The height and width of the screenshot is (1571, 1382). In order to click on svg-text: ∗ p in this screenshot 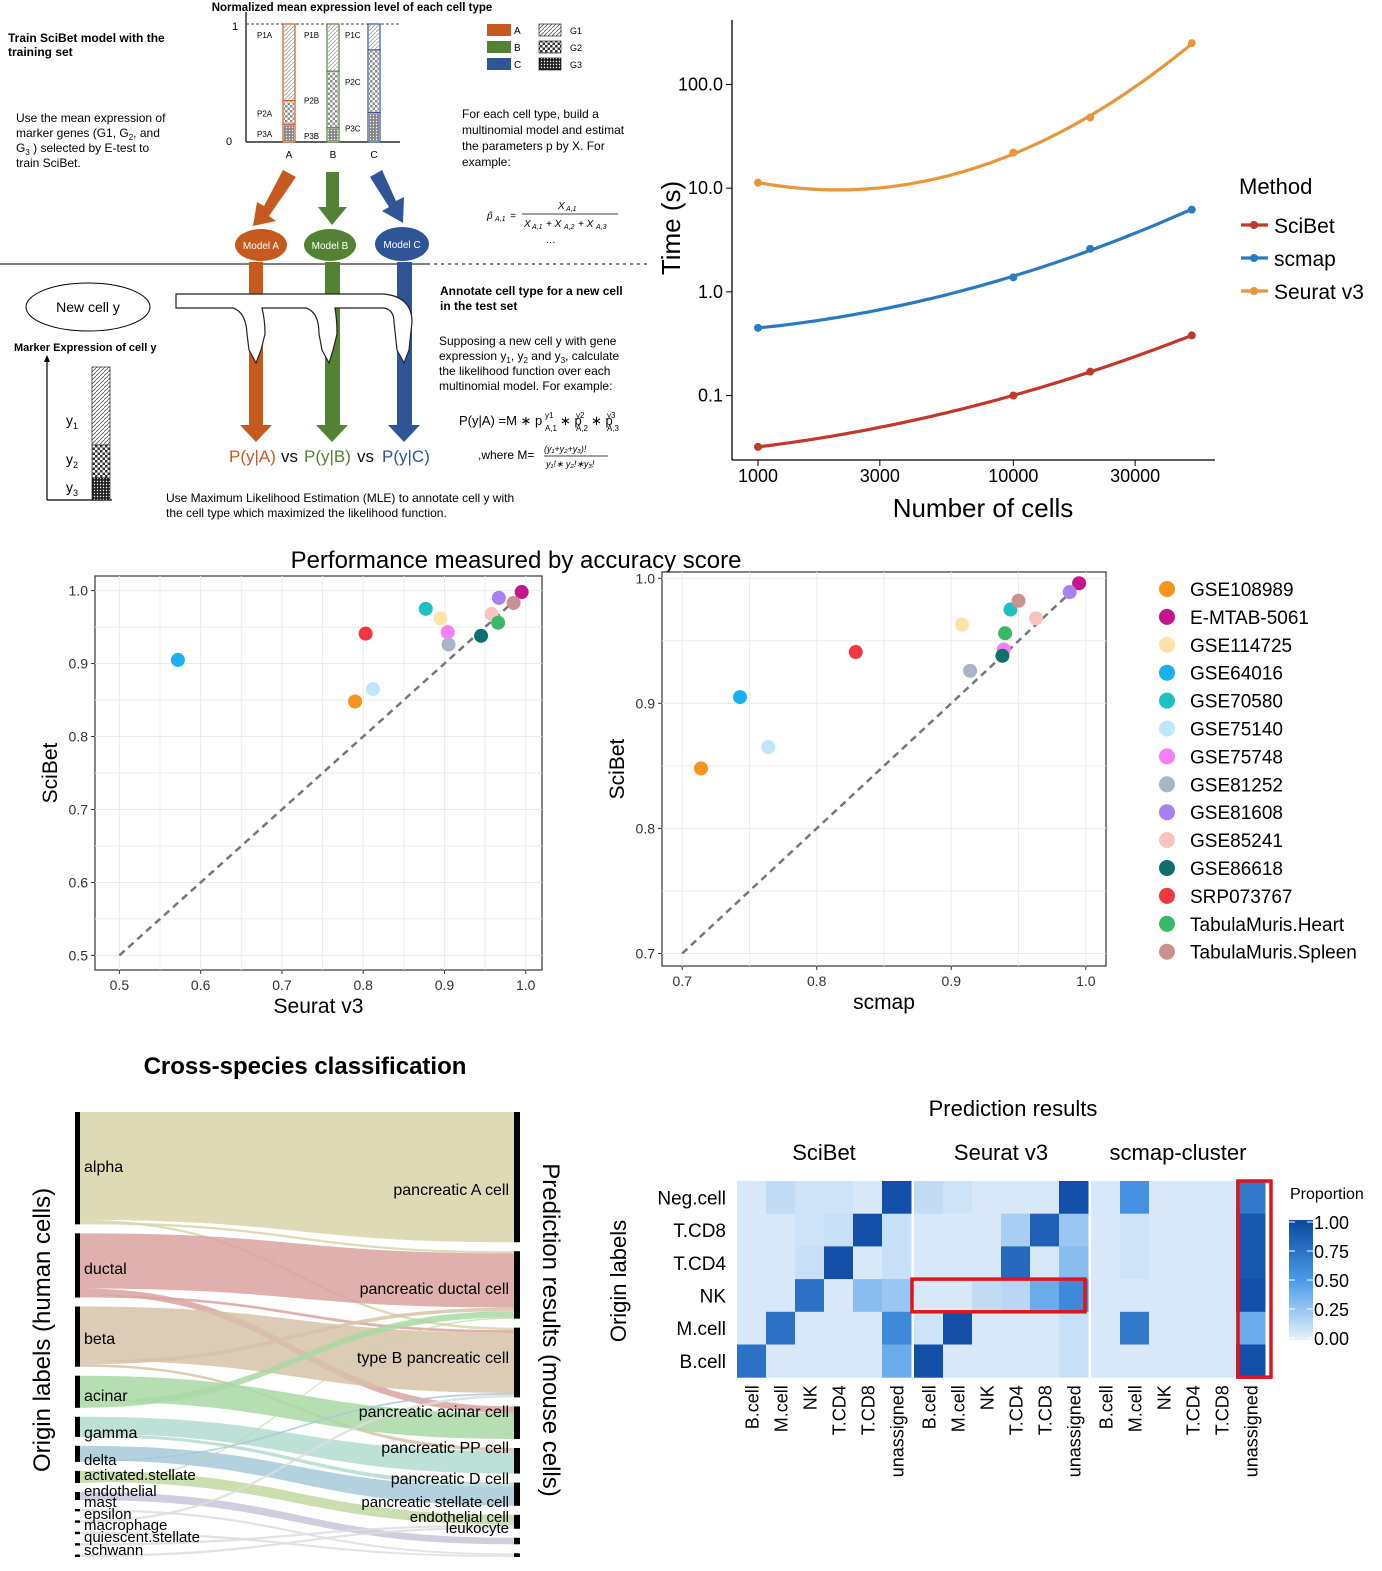, I will do `click(571, 420)`.